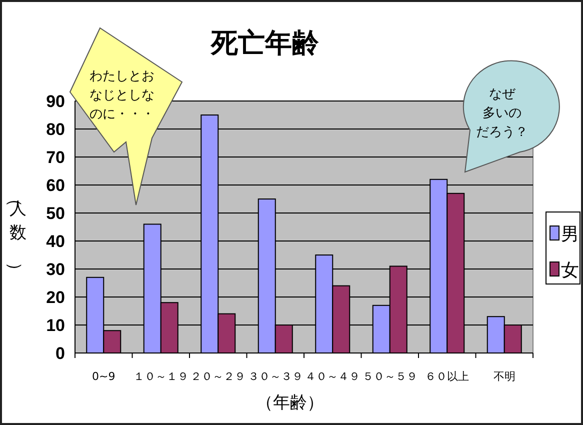 The image size is (583, 425). I want to click on x-axis-title: （年齢）, so click(290, 403).